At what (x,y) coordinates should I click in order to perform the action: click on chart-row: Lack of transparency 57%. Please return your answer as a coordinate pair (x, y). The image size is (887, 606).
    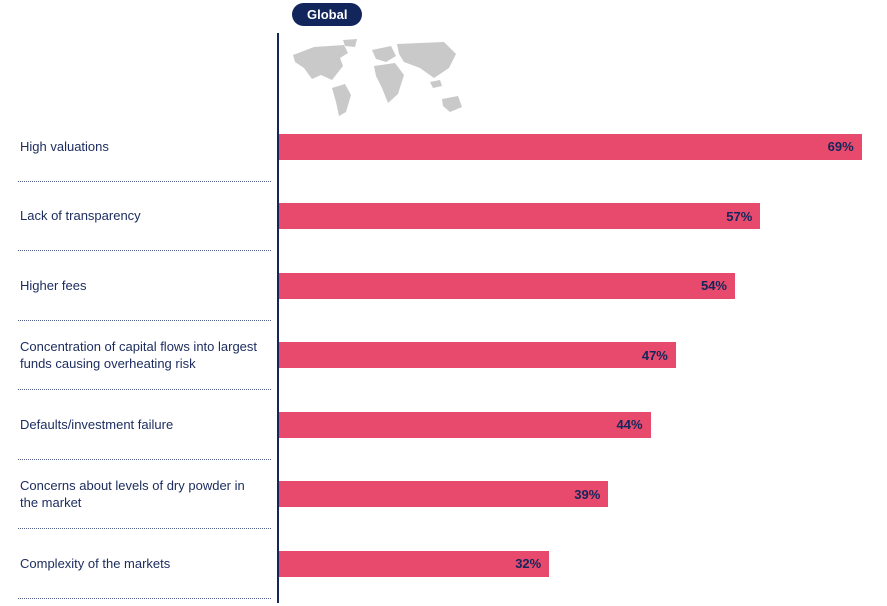
    Looking at the image, I should click on (443, 216).